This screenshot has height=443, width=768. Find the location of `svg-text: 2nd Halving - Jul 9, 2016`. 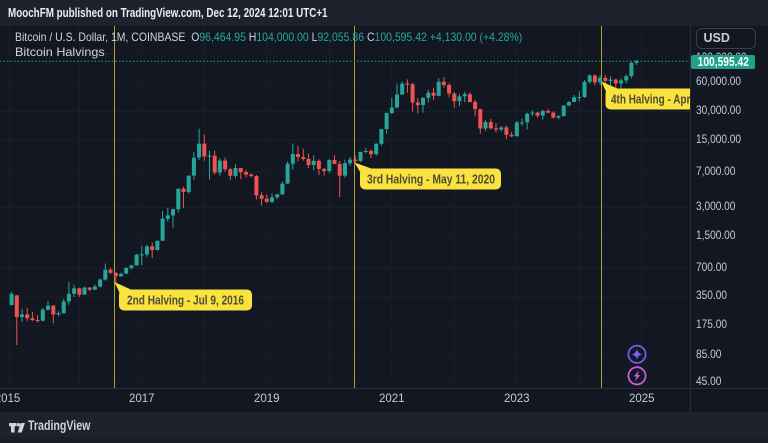

svg-text: 2nd Halving - Jul 9, 2016 is located at coordinates (185, 301).